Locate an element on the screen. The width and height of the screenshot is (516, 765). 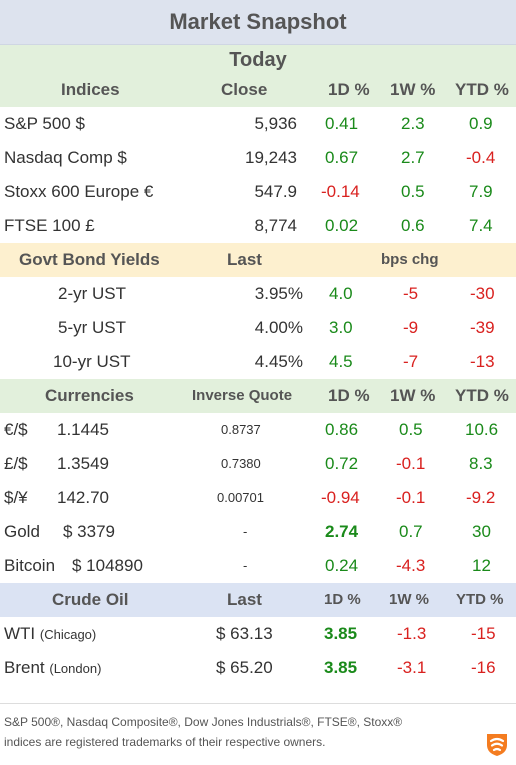
currency-row: Bitcoin $ 104890 - 0.24 -4.3 12 is located at coordinates (258, 566).